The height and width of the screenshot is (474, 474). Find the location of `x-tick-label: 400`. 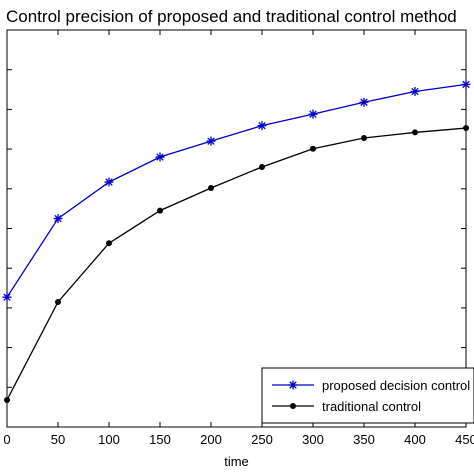

x-tick-label: 400 is located at coordinates (415, 439).